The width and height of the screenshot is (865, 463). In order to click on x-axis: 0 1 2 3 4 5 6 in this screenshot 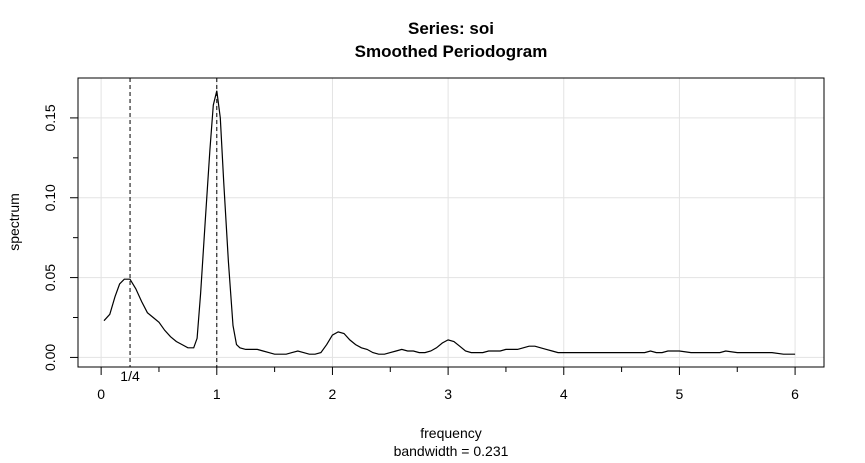, I will do `click(448, 384)`.